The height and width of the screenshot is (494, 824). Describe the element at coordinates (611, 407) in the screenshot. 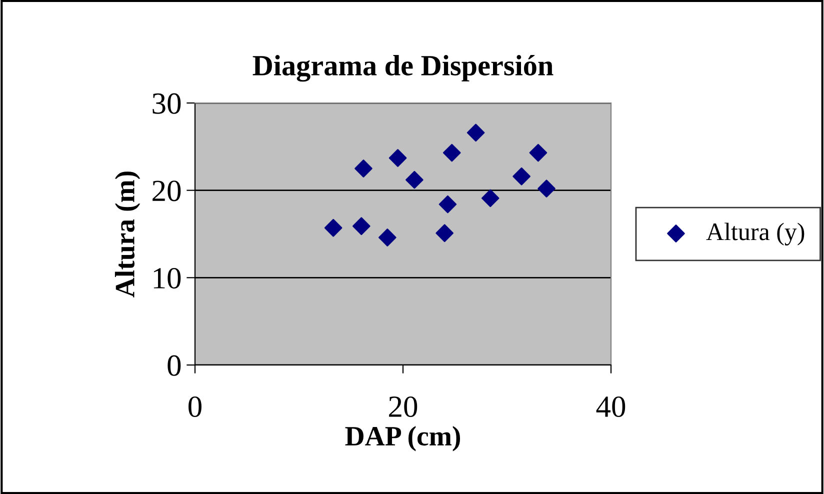

I see `x-tick-label: 40` at that location.